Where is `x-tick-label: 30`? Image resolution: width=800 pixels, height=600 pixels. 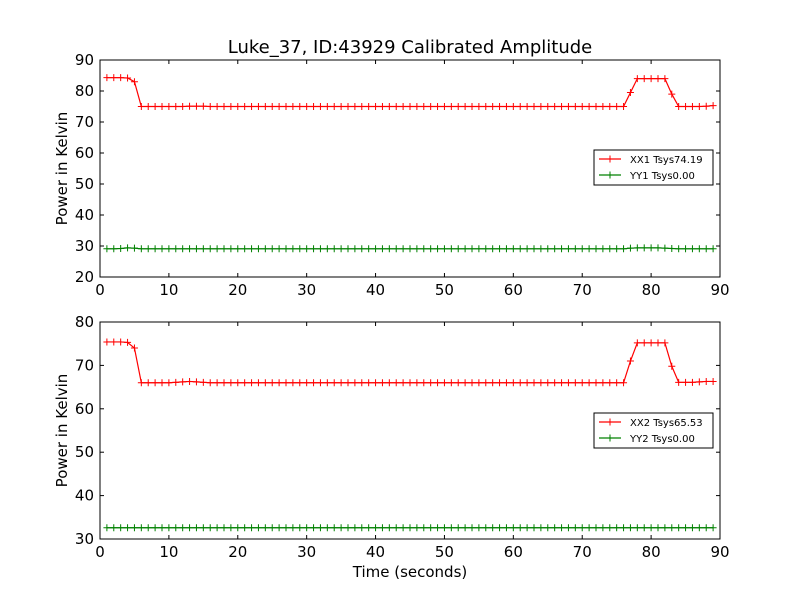
x-tick-label: 30 is located at coordinates (306, 290).